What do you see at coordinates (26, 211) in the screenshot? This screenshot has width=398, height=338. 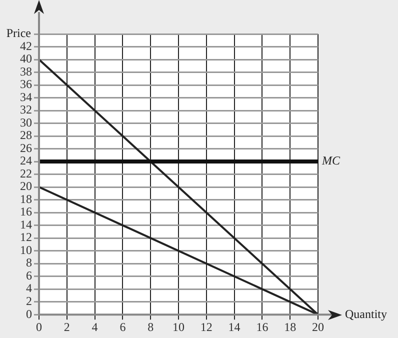 I see `y-tick-label: 16` at bounding box center [26, 211].